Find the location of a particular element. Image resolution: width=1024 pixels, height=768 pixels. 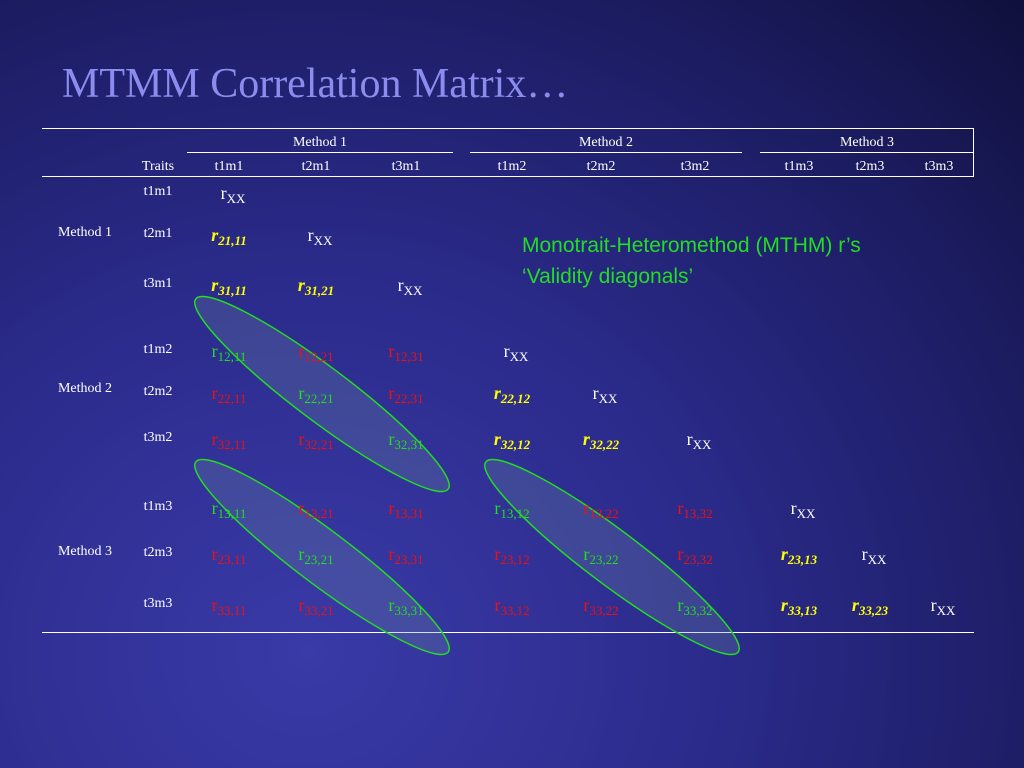

matrix-cell-t3m2-t2m2: r32,22 is located at coordinates (601, 440).